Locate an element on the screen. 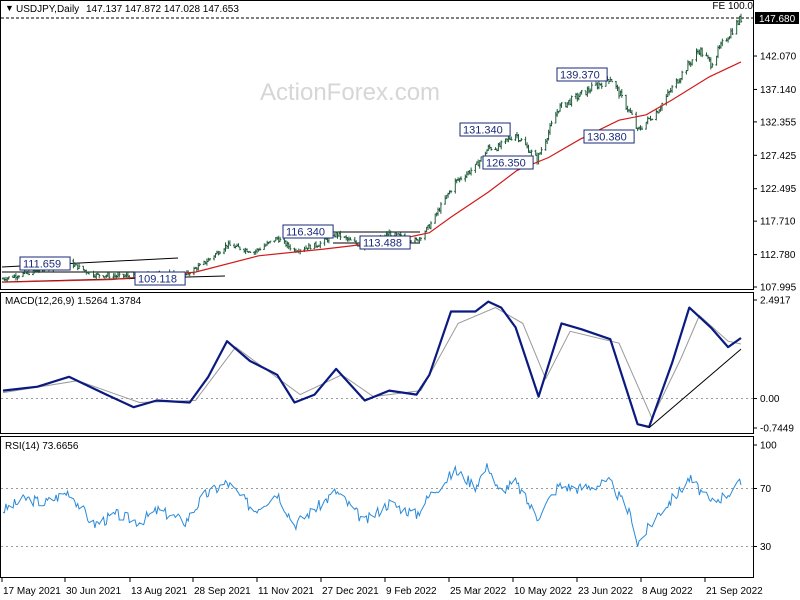  price-tick-label-3: 132.355 is located at coordinates (778, 122).